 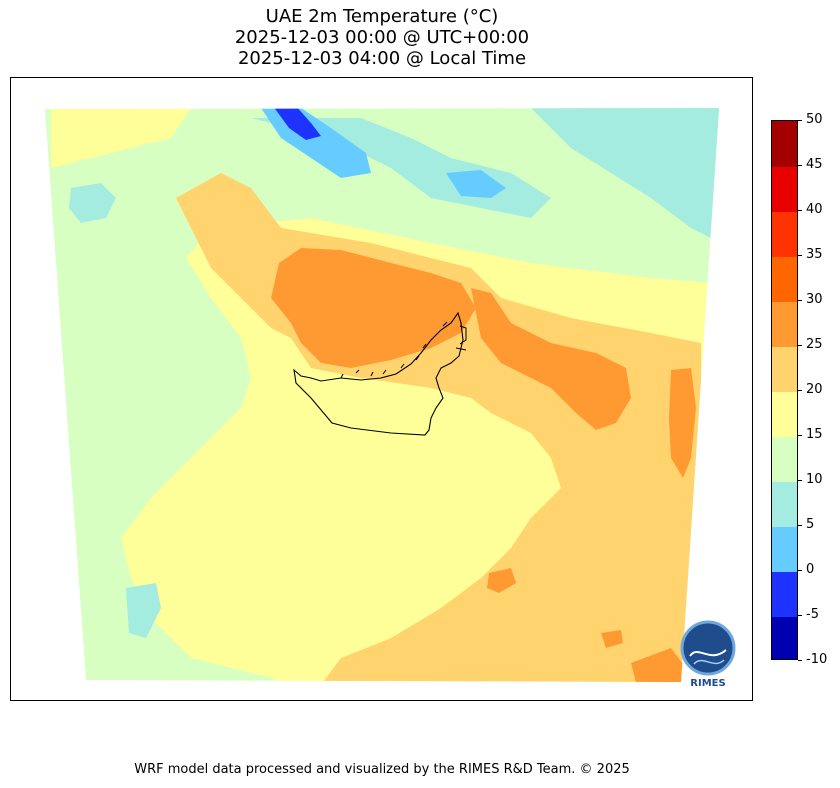 What do you see at coordinates (708, 654) in the screenshot?
I see `rimes-logo: RIMES` at bounding box center [708, 654].